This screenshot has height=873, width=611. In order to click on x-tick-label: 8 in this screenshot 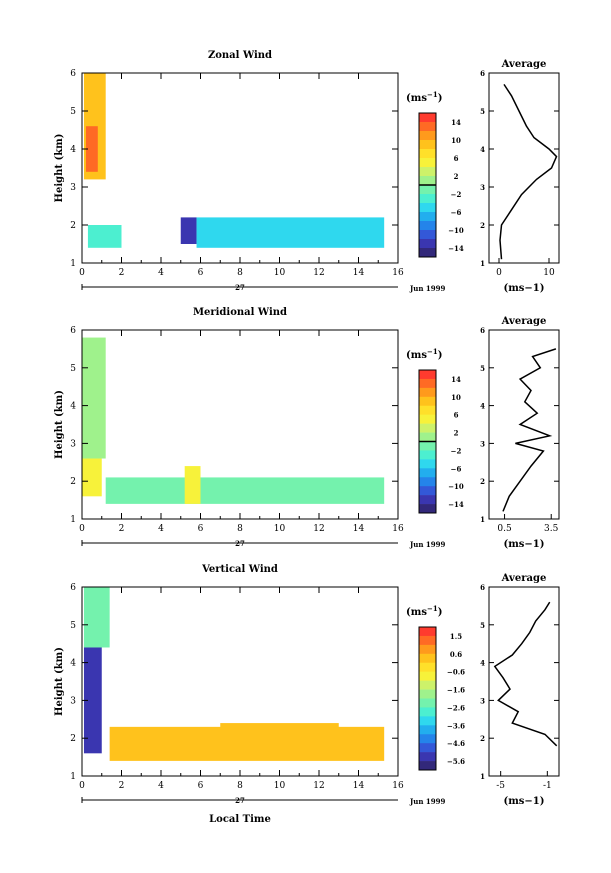, I will do `click(240, 273)`.